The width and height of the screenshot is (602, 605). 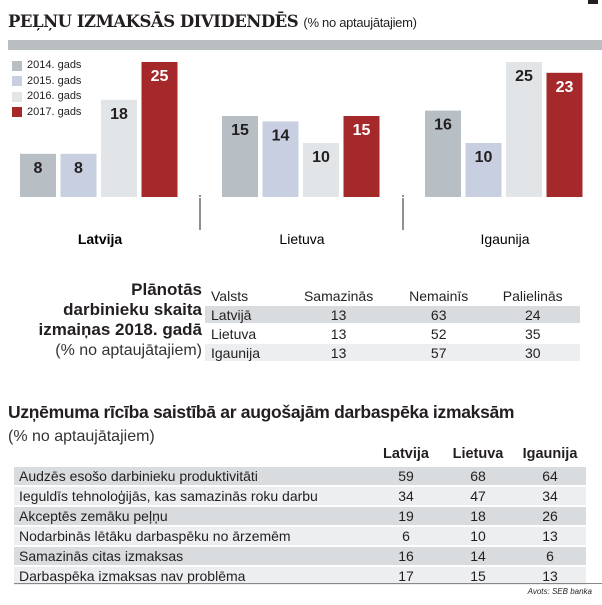 I want to click on legend-item: 2017. gads, so click(x=46, y=113).